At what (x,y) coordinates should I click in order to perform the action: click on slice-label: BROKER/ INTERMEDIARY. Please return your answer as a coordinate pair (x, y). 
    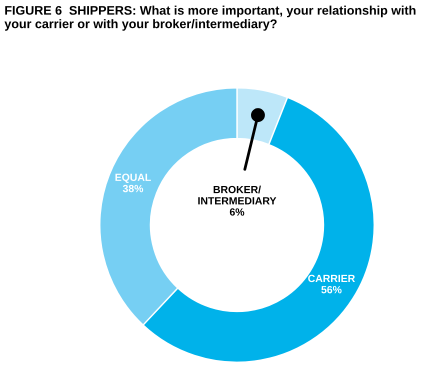
    Looking at the image, I should click on (237, 195).